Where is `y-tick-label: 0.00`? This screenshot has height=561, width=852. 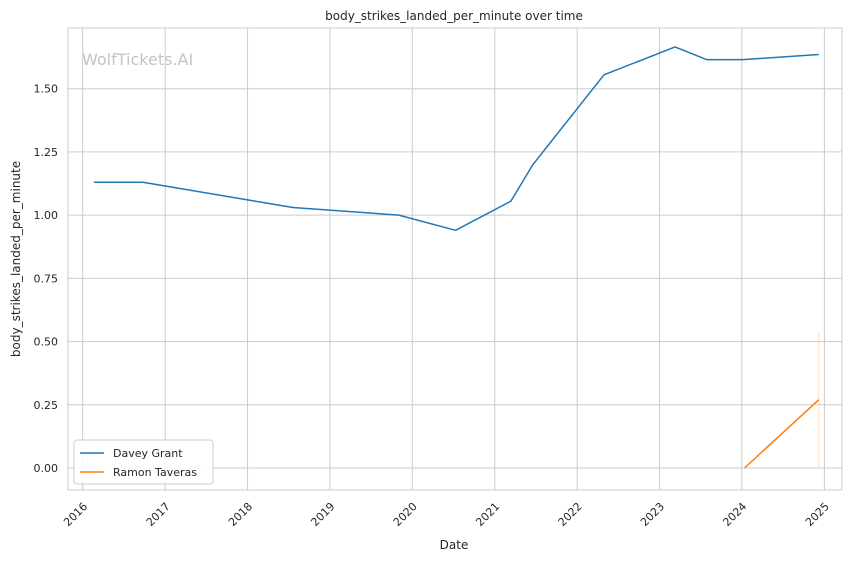 y-tick-label: 0.00 is located at coordinates (46, 468).